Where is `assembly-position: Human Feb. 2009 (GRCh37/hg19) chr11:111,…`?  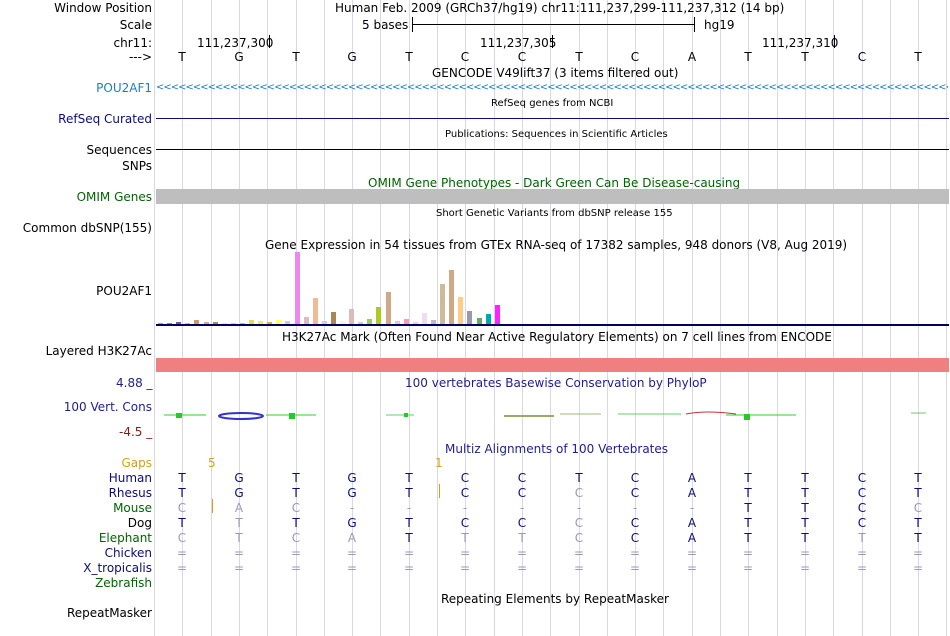
assembly-position: Human Feb. 2009 (GRCh37/hg19) chr11:111,… is located at coordinates (560, 8).